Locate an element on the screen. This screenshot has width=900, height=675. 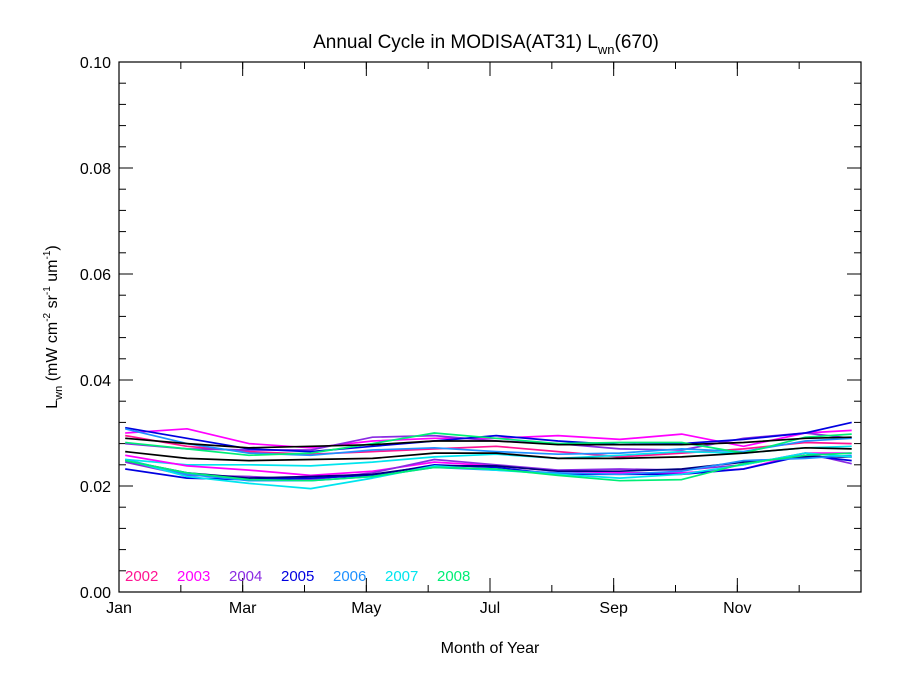
series-lines is located at coordinates (488, 455).